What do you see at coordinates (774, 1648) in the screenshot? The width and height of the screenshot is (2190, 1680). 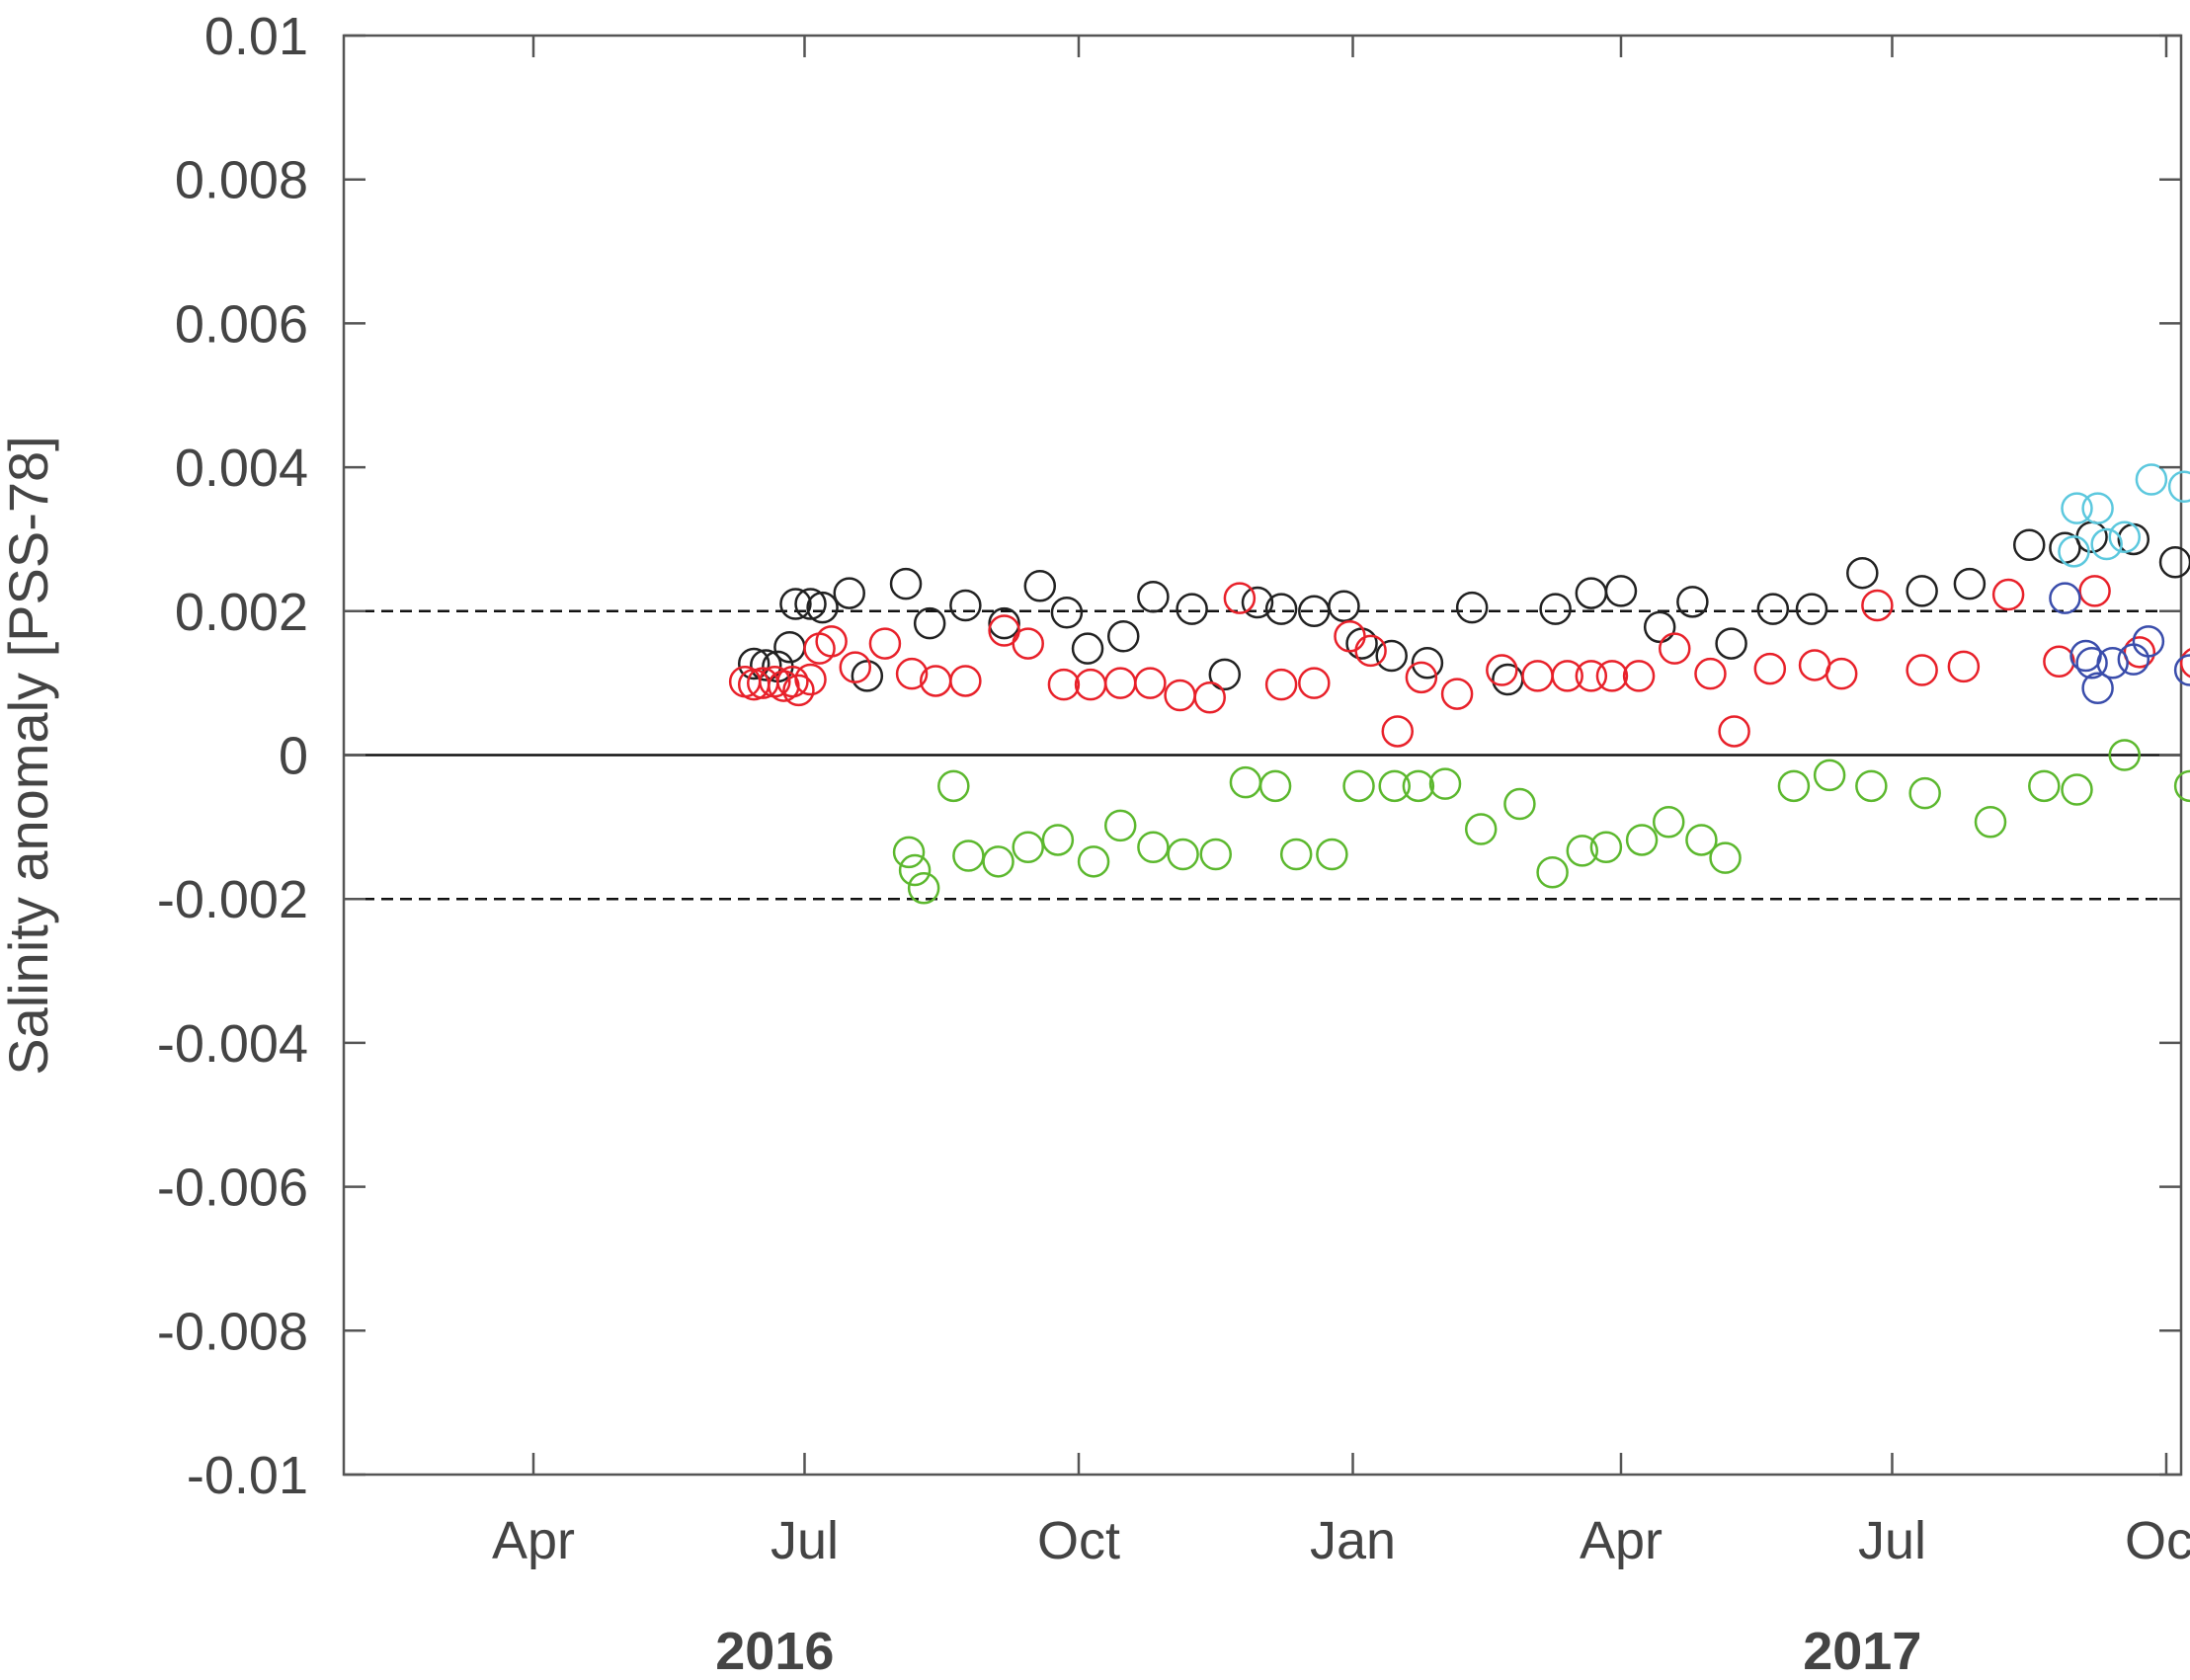 I see `year-label: 2016` at bounding box center [774, 1648].